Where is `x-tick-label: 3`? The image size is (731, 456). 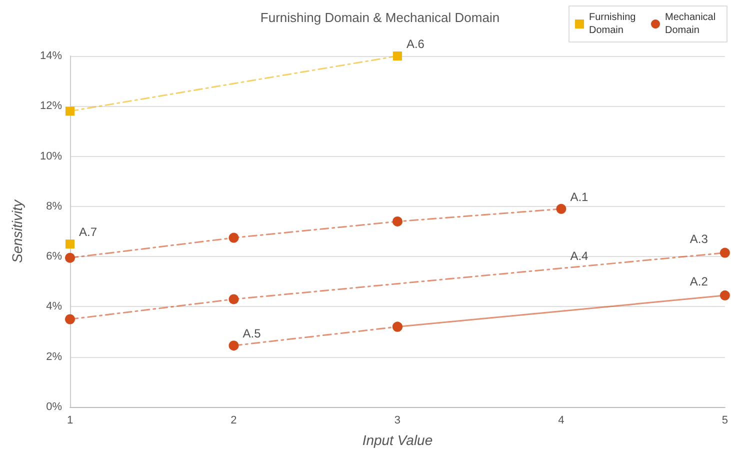
x-tick-label: 3 is located at coordinates (397, 420).